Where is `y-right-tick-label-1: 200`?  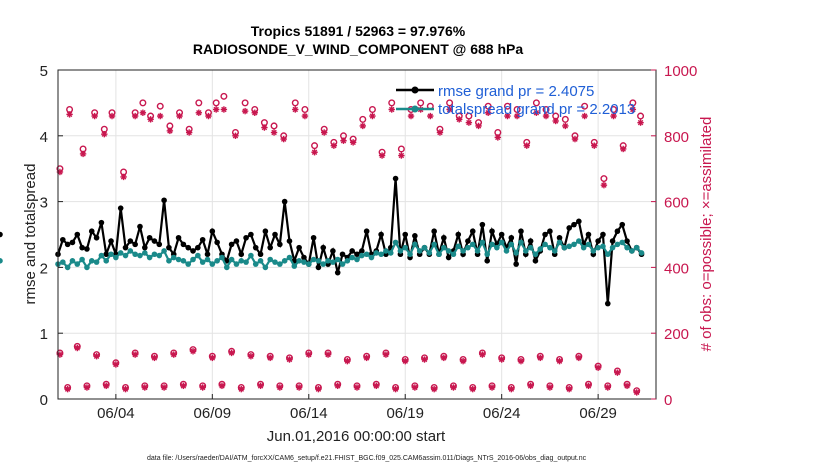 y-right-tick-label-1: 200 is located at coordinates (676, 334).